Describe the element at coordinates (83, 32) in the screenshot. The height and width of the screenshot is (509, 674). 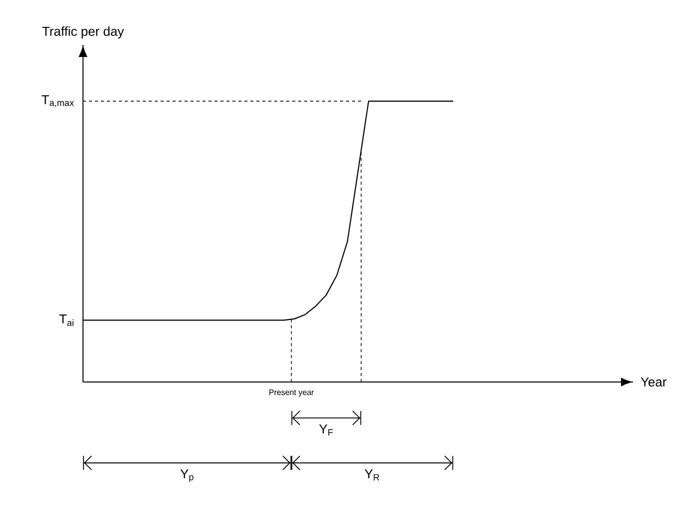
I see `y-axis-title: Traffic per day` at that location.